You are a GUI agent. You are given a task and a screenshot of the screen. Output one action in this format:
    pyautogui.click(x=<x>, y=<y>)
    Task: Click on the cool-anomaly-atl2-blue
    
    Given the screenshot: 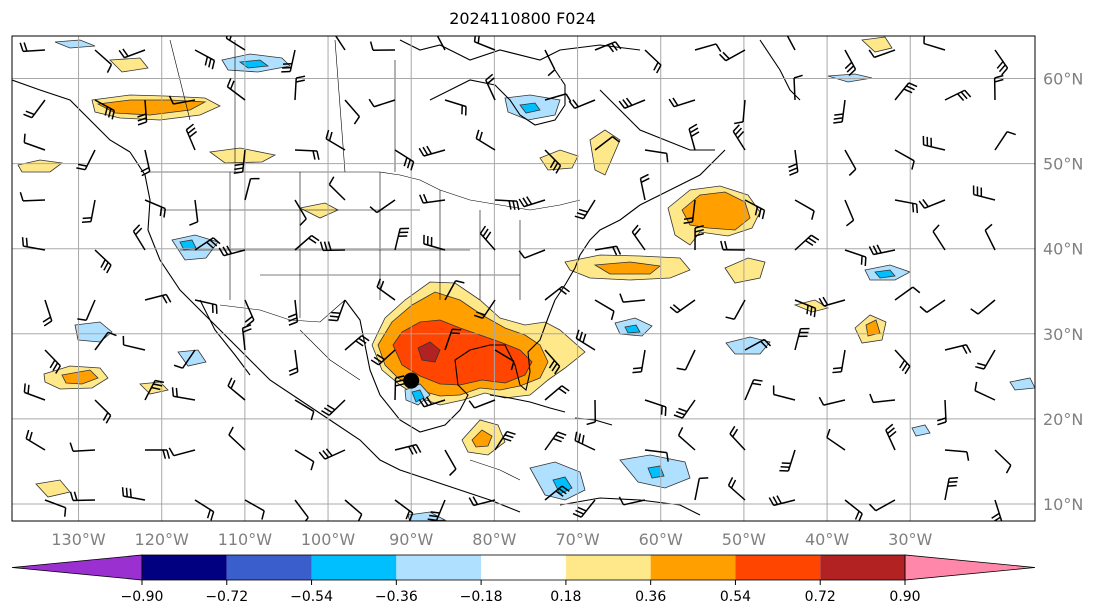 What is the action you would take?
    pyautogui.click(x=632, y=329)
    